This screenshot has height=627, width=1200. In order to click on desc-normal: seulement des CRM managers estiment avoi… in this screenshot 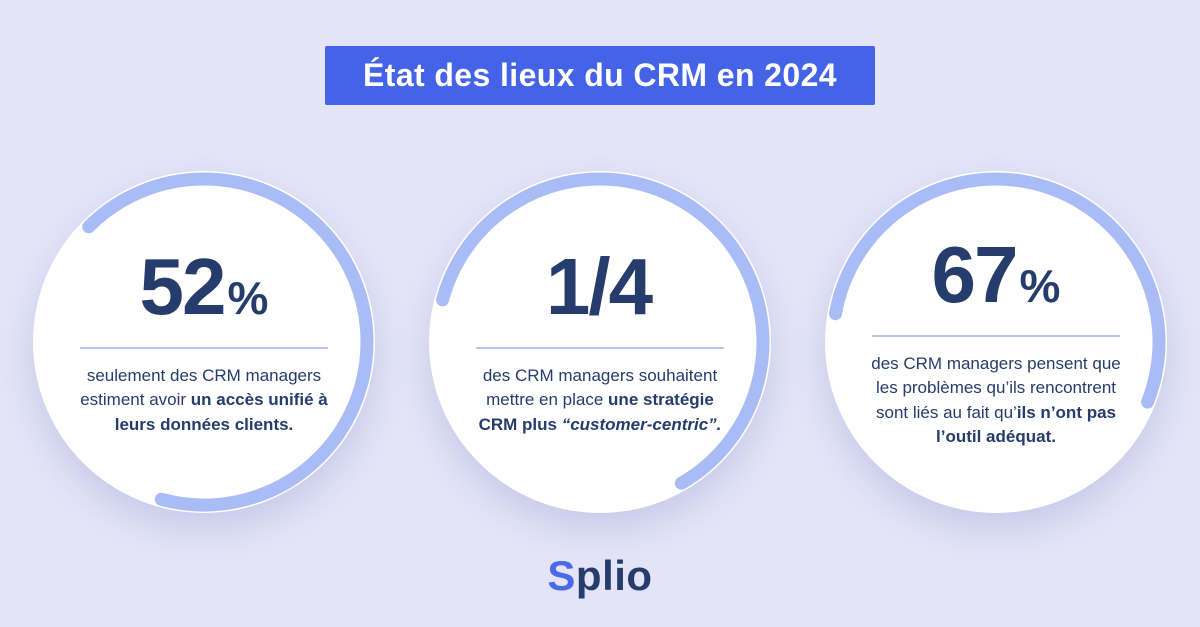, I will do `click(201, 388)`.